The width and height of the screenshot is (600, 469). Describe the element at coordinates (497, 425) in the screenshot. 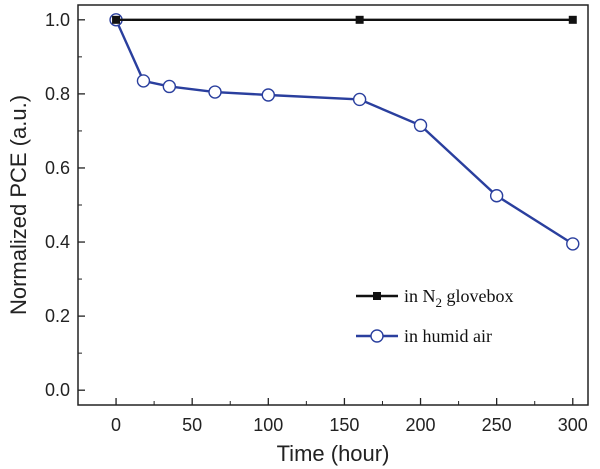

I see `x-tick-label: 250` at that location.